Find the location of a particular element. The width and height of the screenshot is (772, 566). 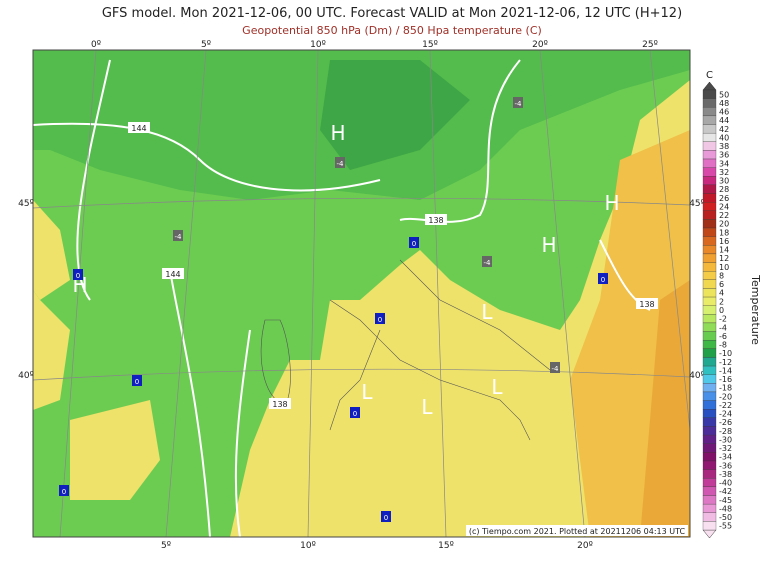

colorbar-level: -16 is located at coordinates (725, 379).